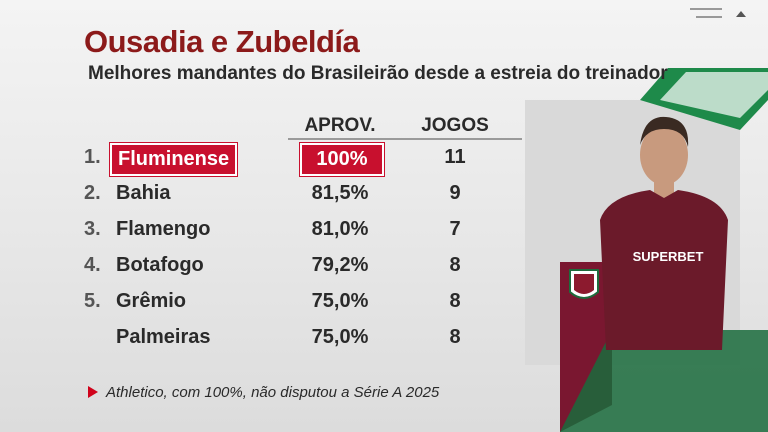 This screenshot has height=432, width=768. Describe the element at coordinates (741, 14) in the screenshot. I see `arrow-icon` at that location.